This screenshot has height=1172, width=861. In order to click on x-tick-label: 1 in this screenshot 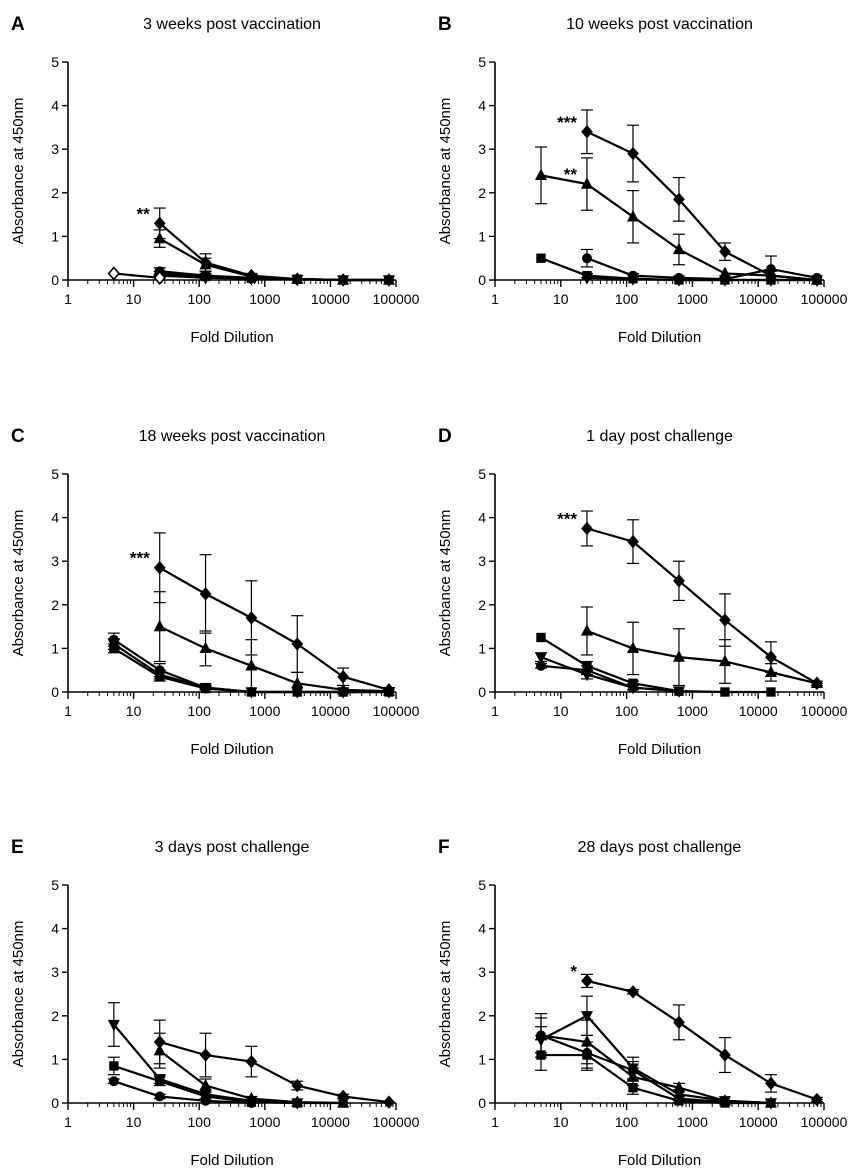, I will do `click(495, 1122)`.